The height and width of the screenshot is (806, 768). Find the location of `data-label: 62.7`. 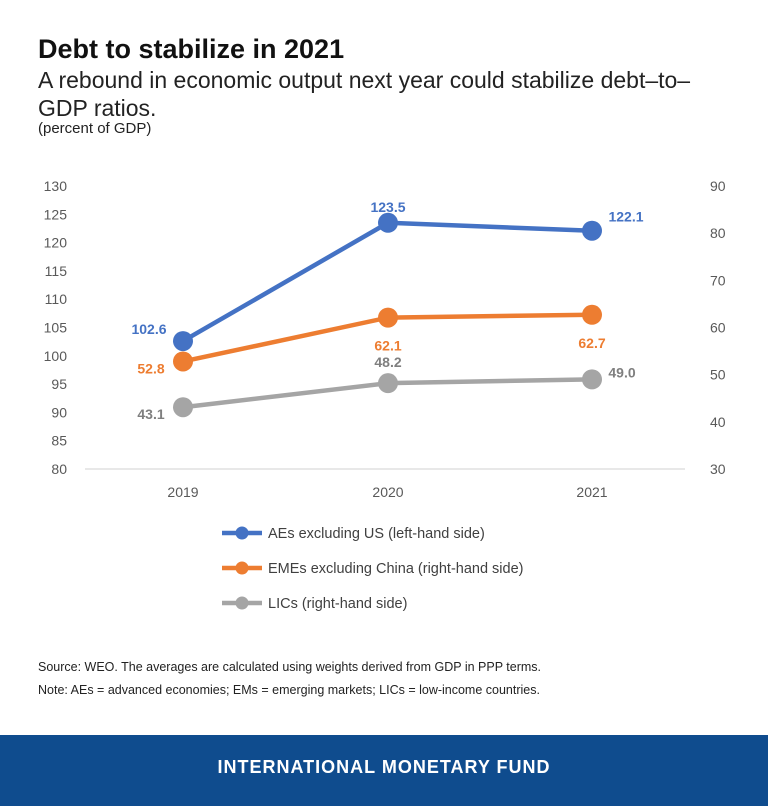

data-label: 62.7 is located at coordinates (591, 343).